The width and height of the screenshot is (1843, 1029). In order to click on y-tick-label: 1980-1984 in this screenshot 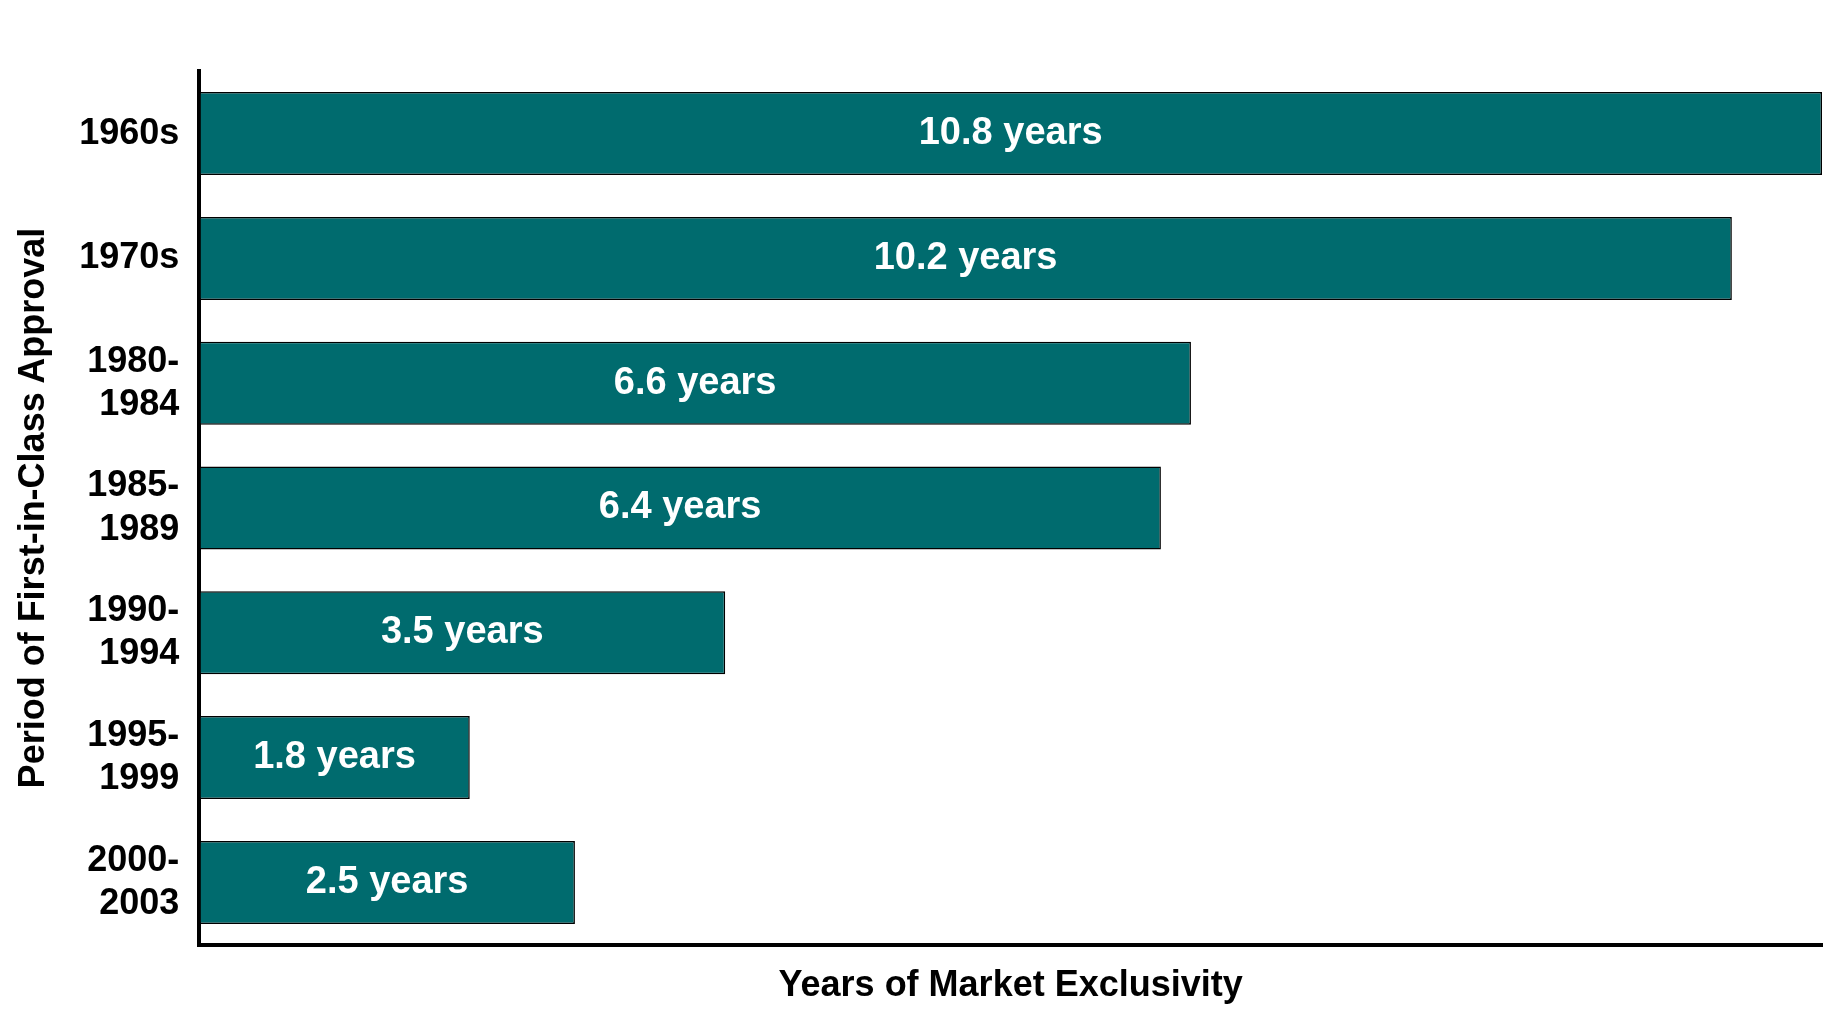, I will do `click(133, 380)`.